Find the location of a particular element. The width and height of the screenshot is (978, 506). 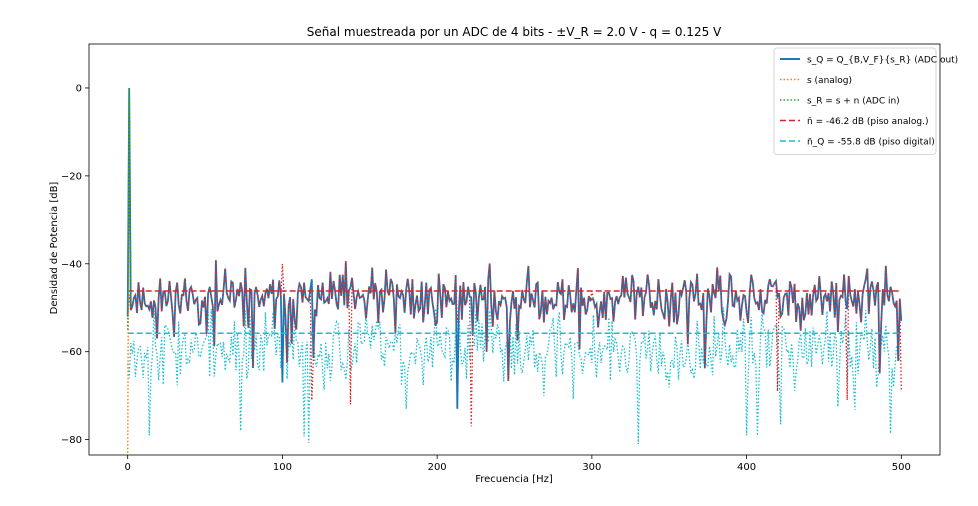

x-tick-label: 400 is located at coordinates (746, 467).